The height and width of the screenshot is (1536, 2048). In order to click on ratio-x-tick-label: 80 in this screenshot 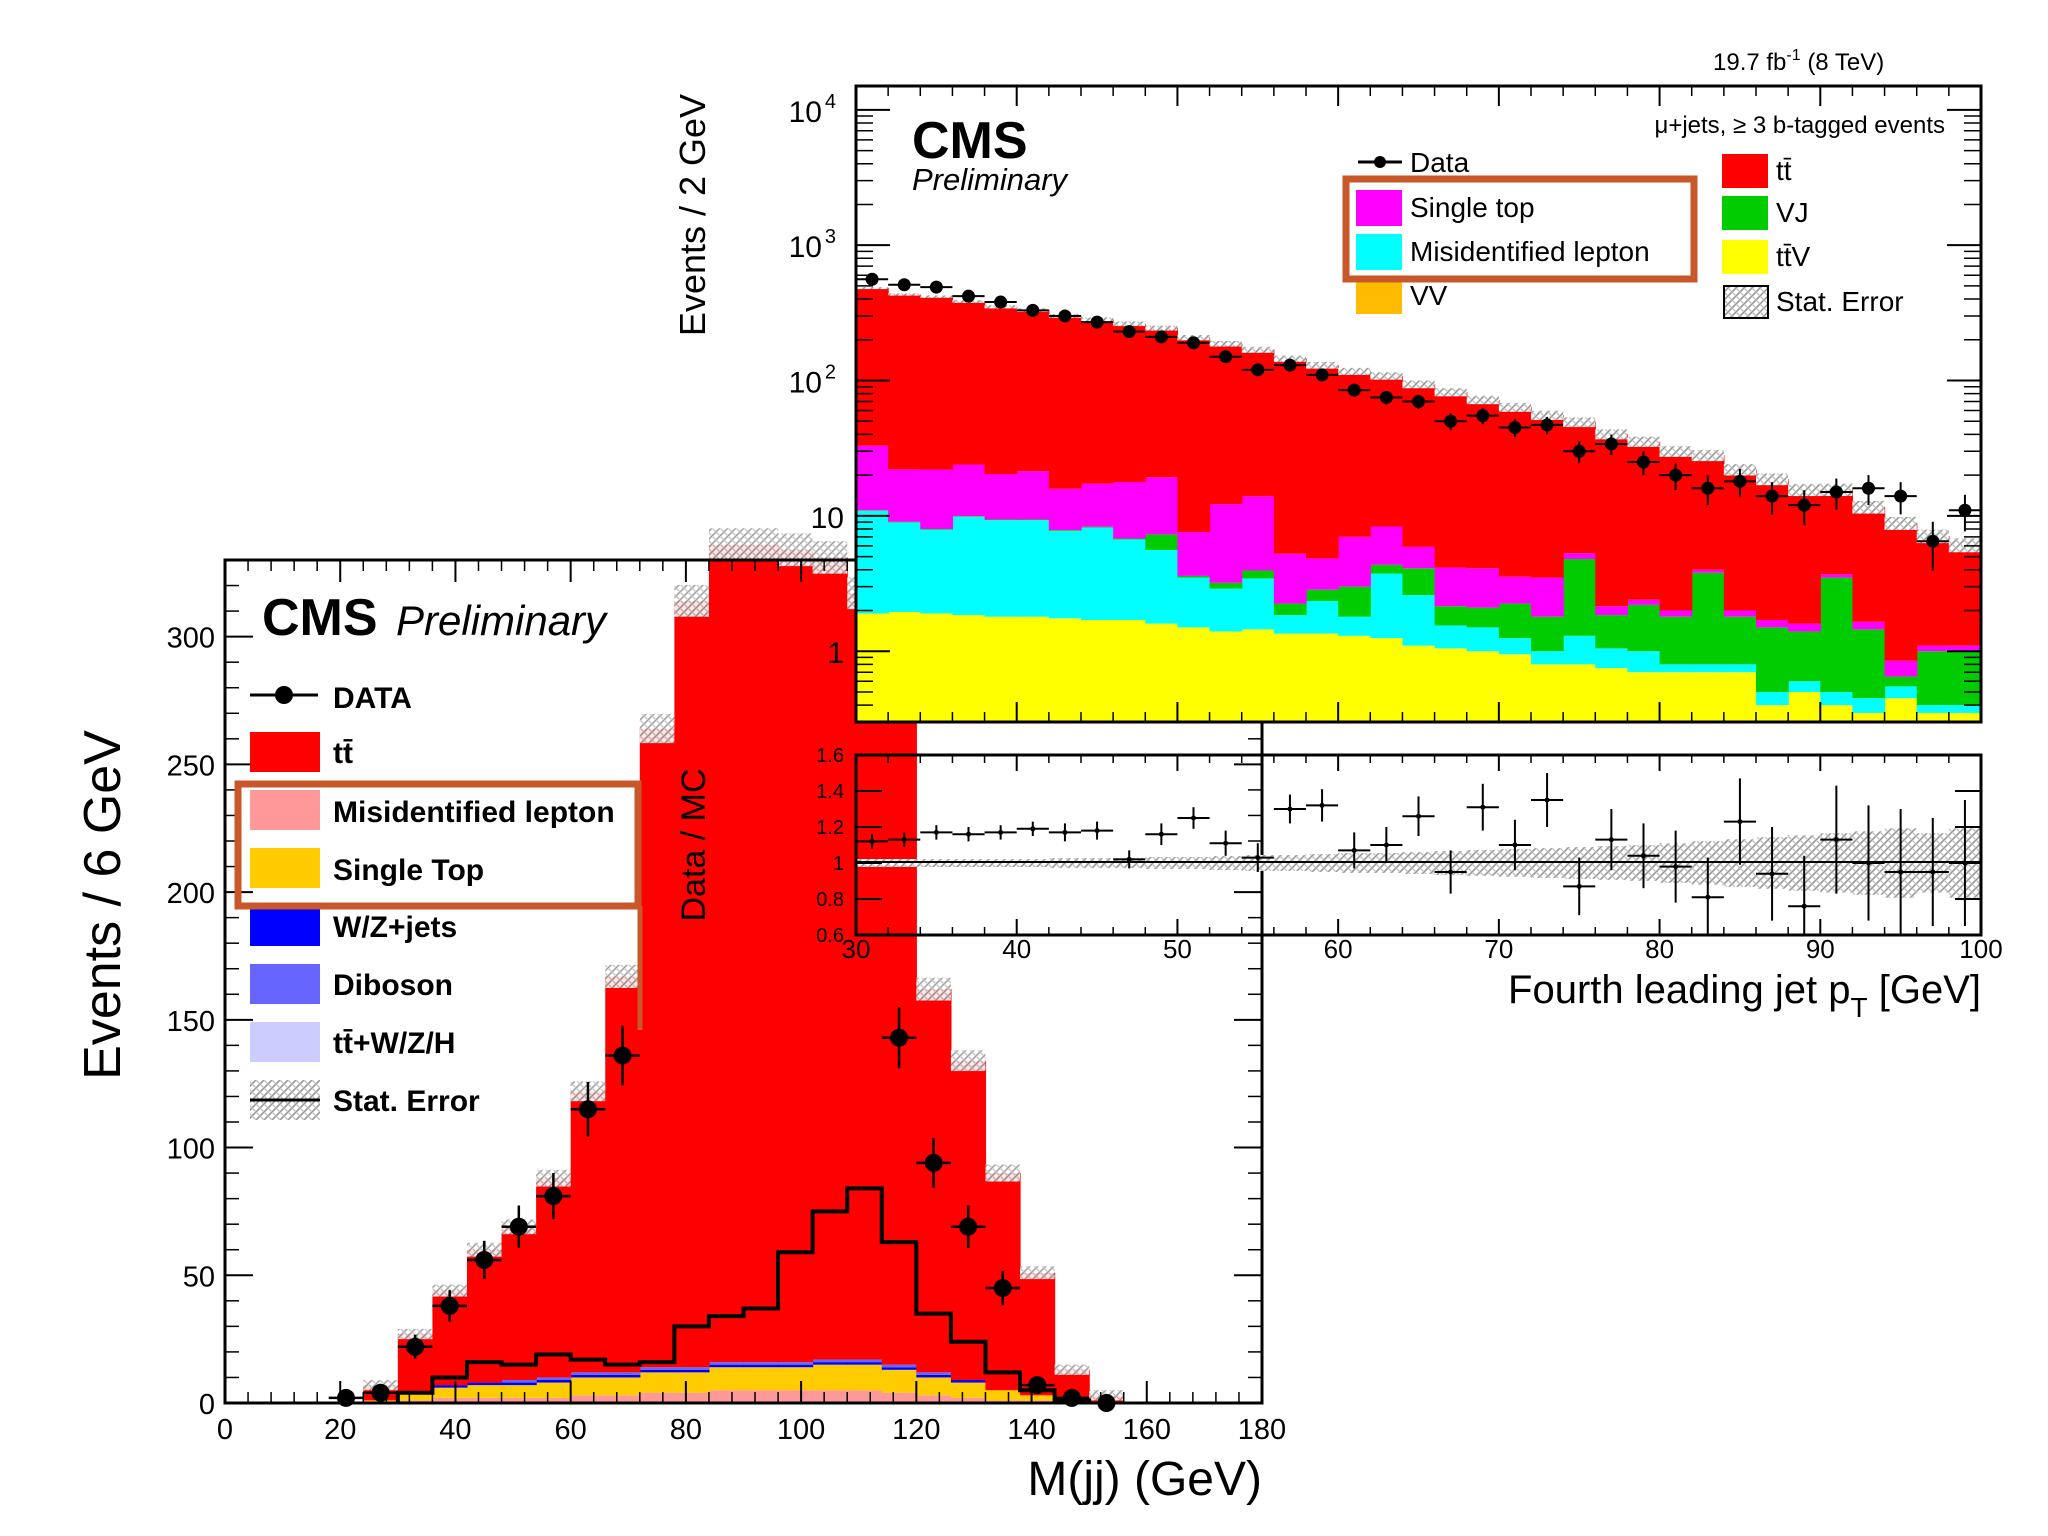, I will do `click(1659, 949)`.